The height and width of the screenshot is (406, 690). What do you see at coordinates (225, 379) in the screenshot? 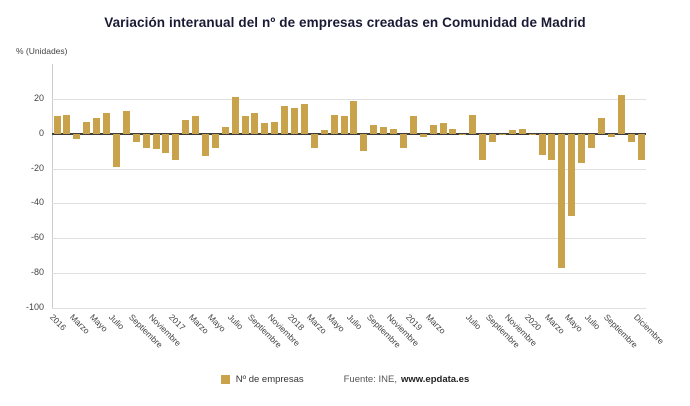
I see `legend-swatch-icon` at bounding box center [225, 379].